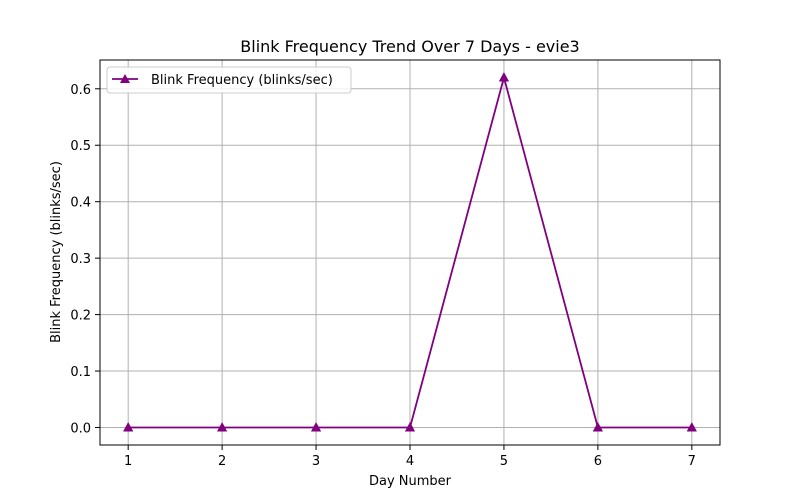 The width and height of the screenshot is (800, 504). I want to click on legend-box, so click(229, 80).